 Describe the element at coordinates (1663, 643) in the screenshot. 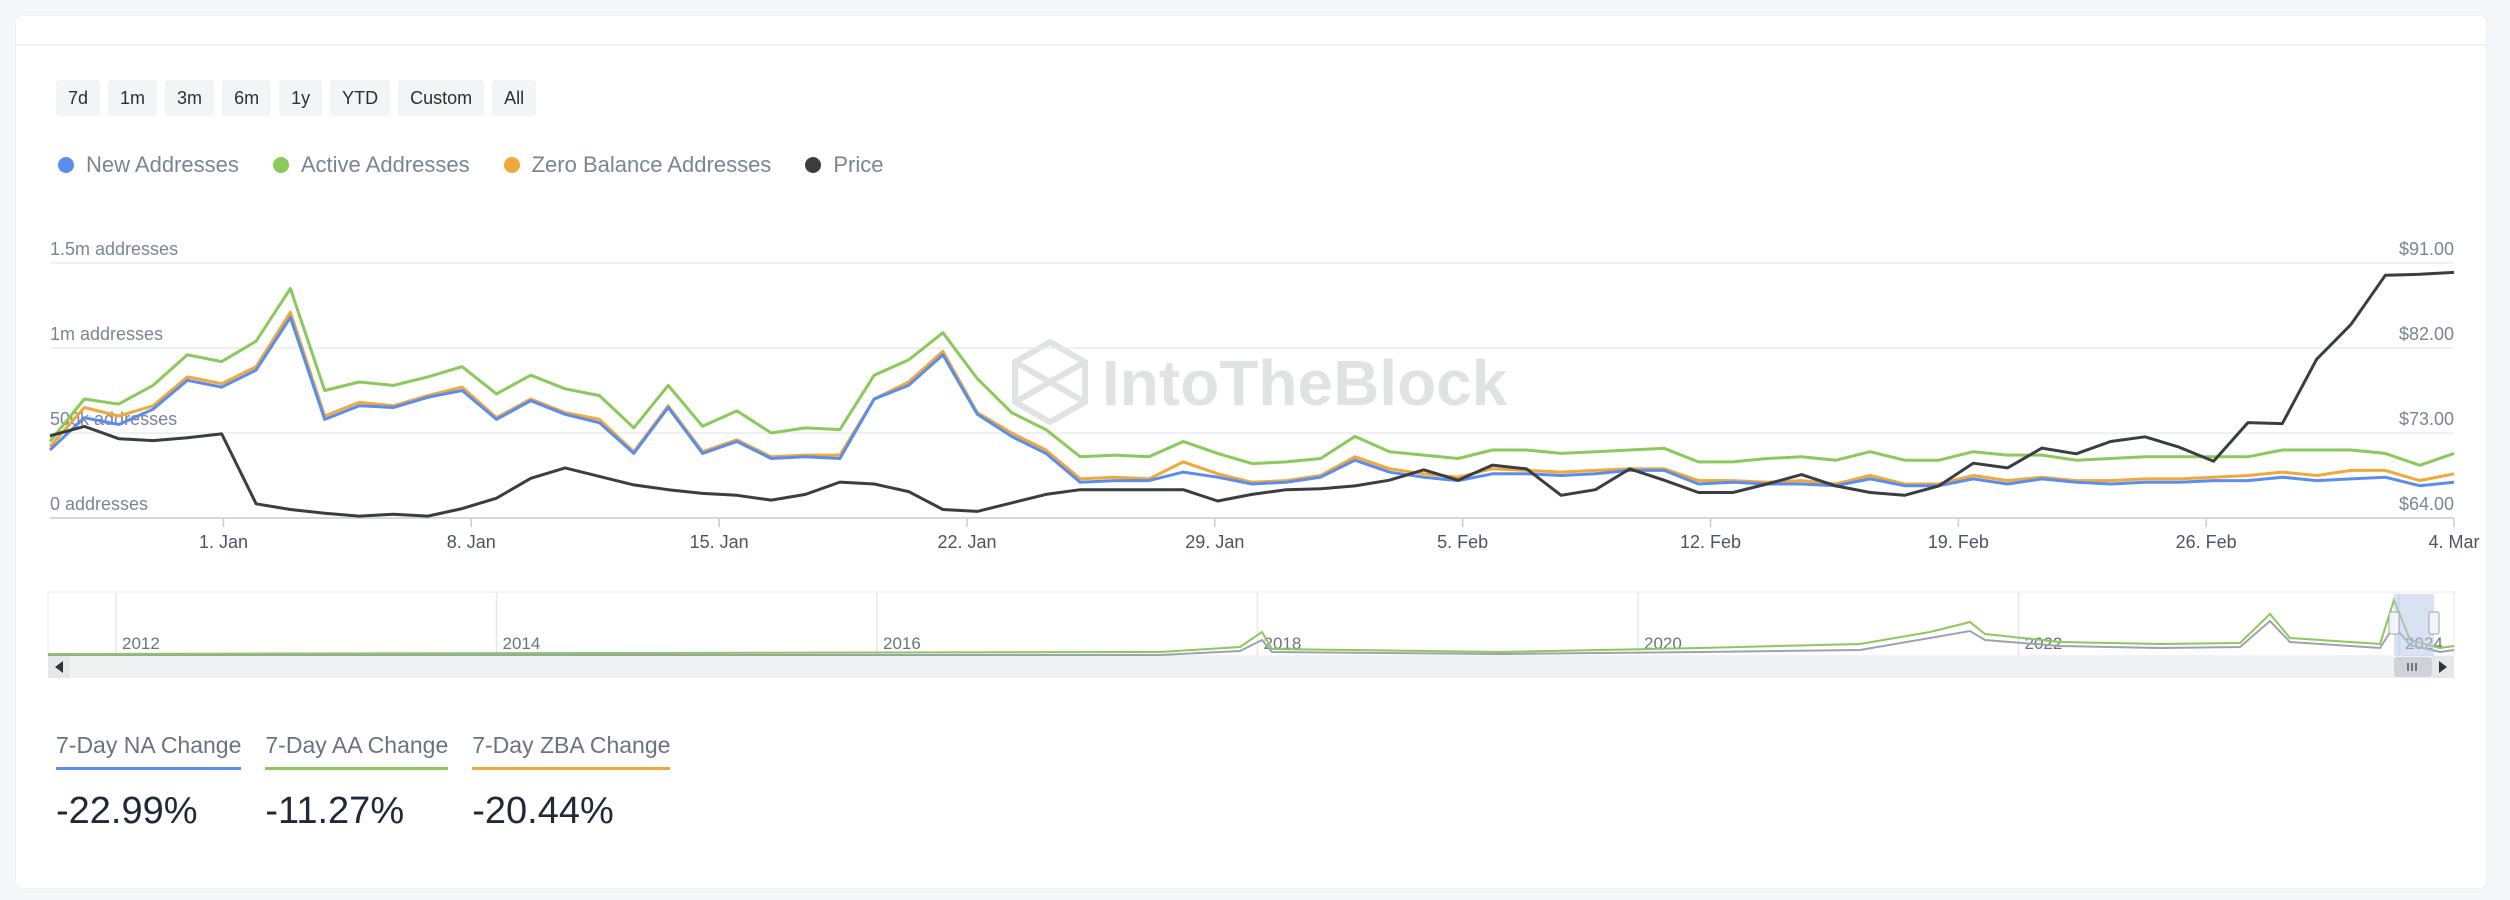

I see `navigator-year-label: 2020` at that location.